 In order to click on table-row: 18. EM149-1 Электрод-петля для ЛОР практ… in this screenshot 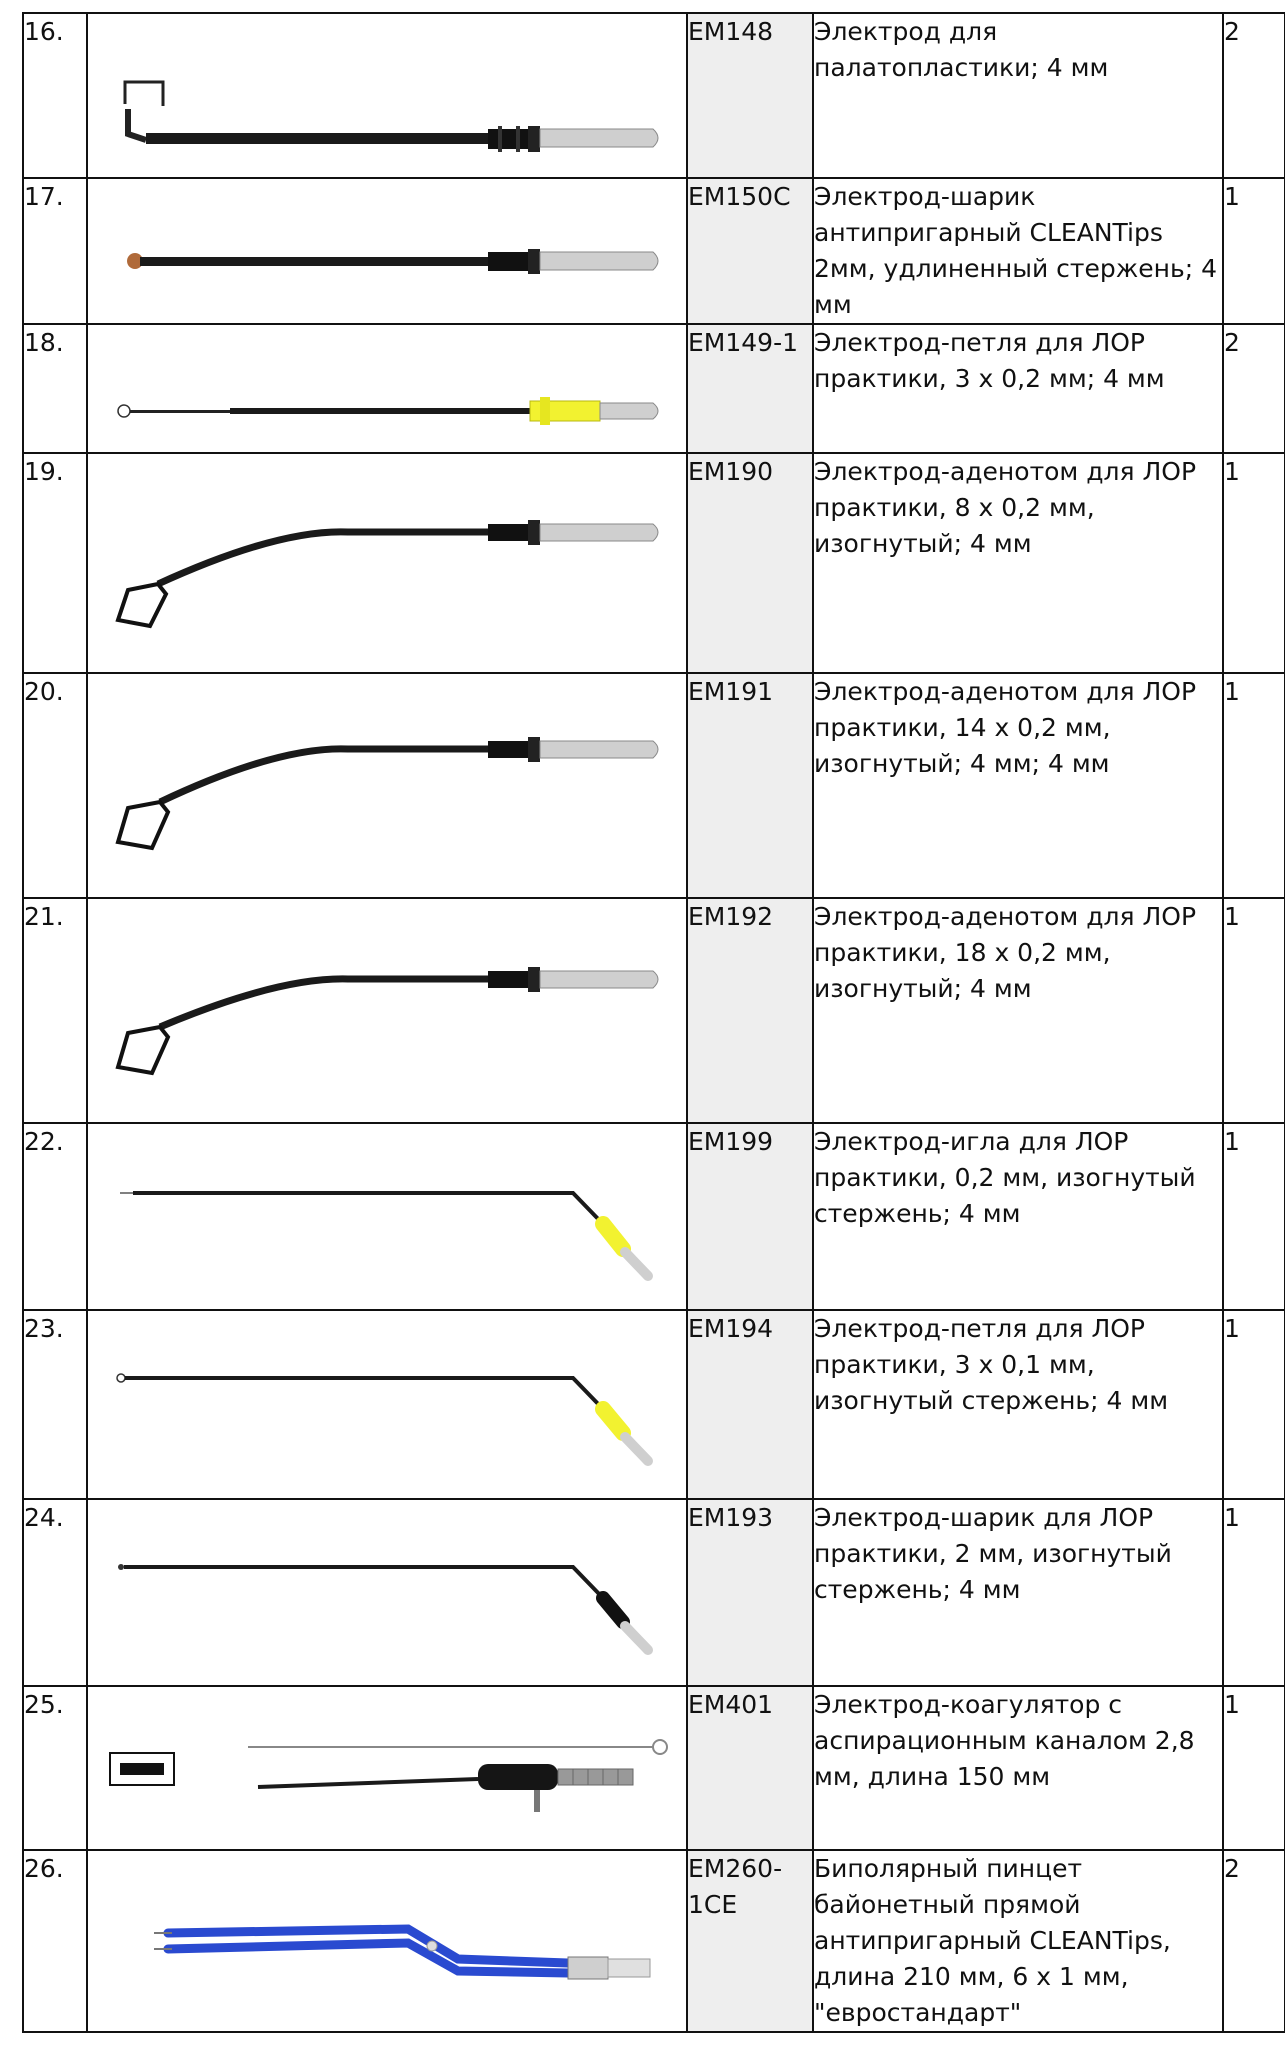, I will do `click(654, 388)`.